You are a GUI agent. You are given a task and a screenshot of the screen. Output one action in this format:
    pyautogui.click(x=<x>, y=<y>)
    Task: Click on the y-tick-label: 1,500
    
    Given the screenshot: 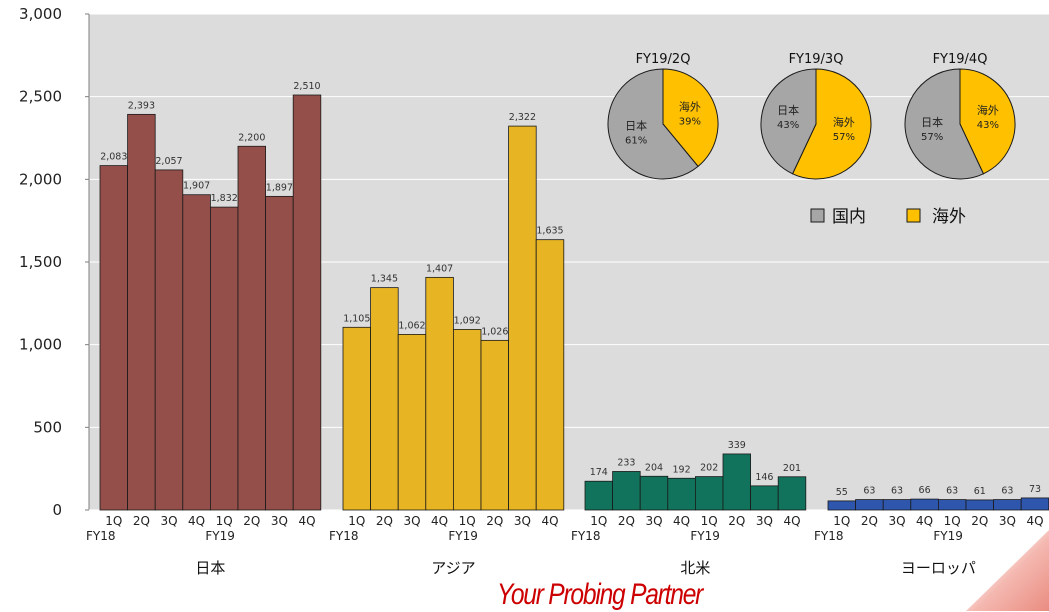 What is the action you would take?
    pyautogui.click(x=40, y=262)
    